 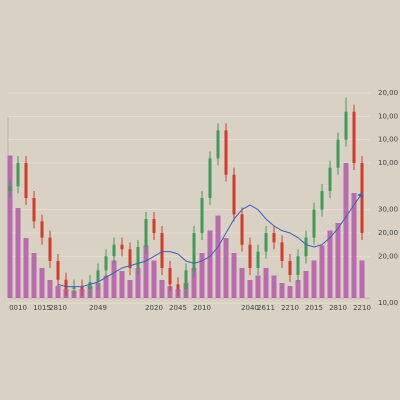 What do you see at coordinates (202, 308) in the screenshot?
I see `x-tick-label: 2010` at bounding box center [202, 308].